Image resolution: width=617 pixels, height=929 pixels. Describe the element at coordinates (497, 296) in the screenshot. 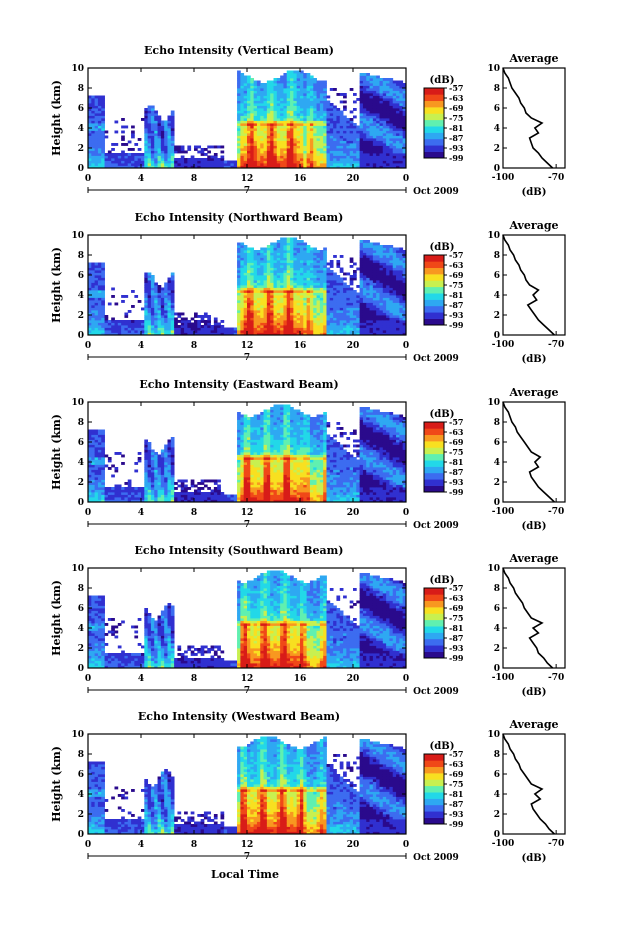

I see `average-y-tick-label: 4` at that location.